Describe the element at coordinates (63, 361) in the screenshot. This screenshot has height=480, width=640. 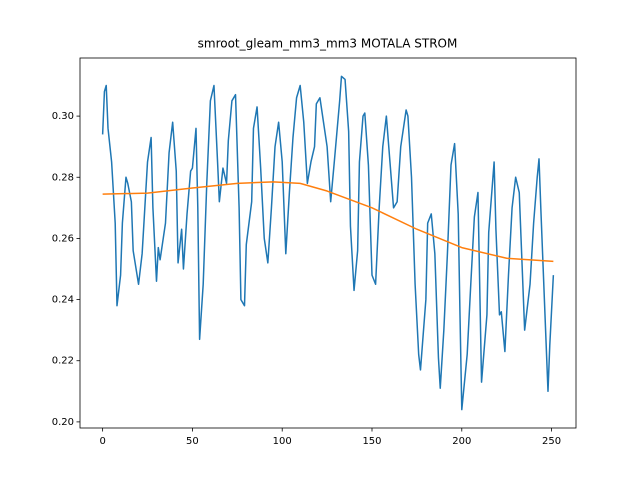
I see `y-tick-label: 0.22` at that location.